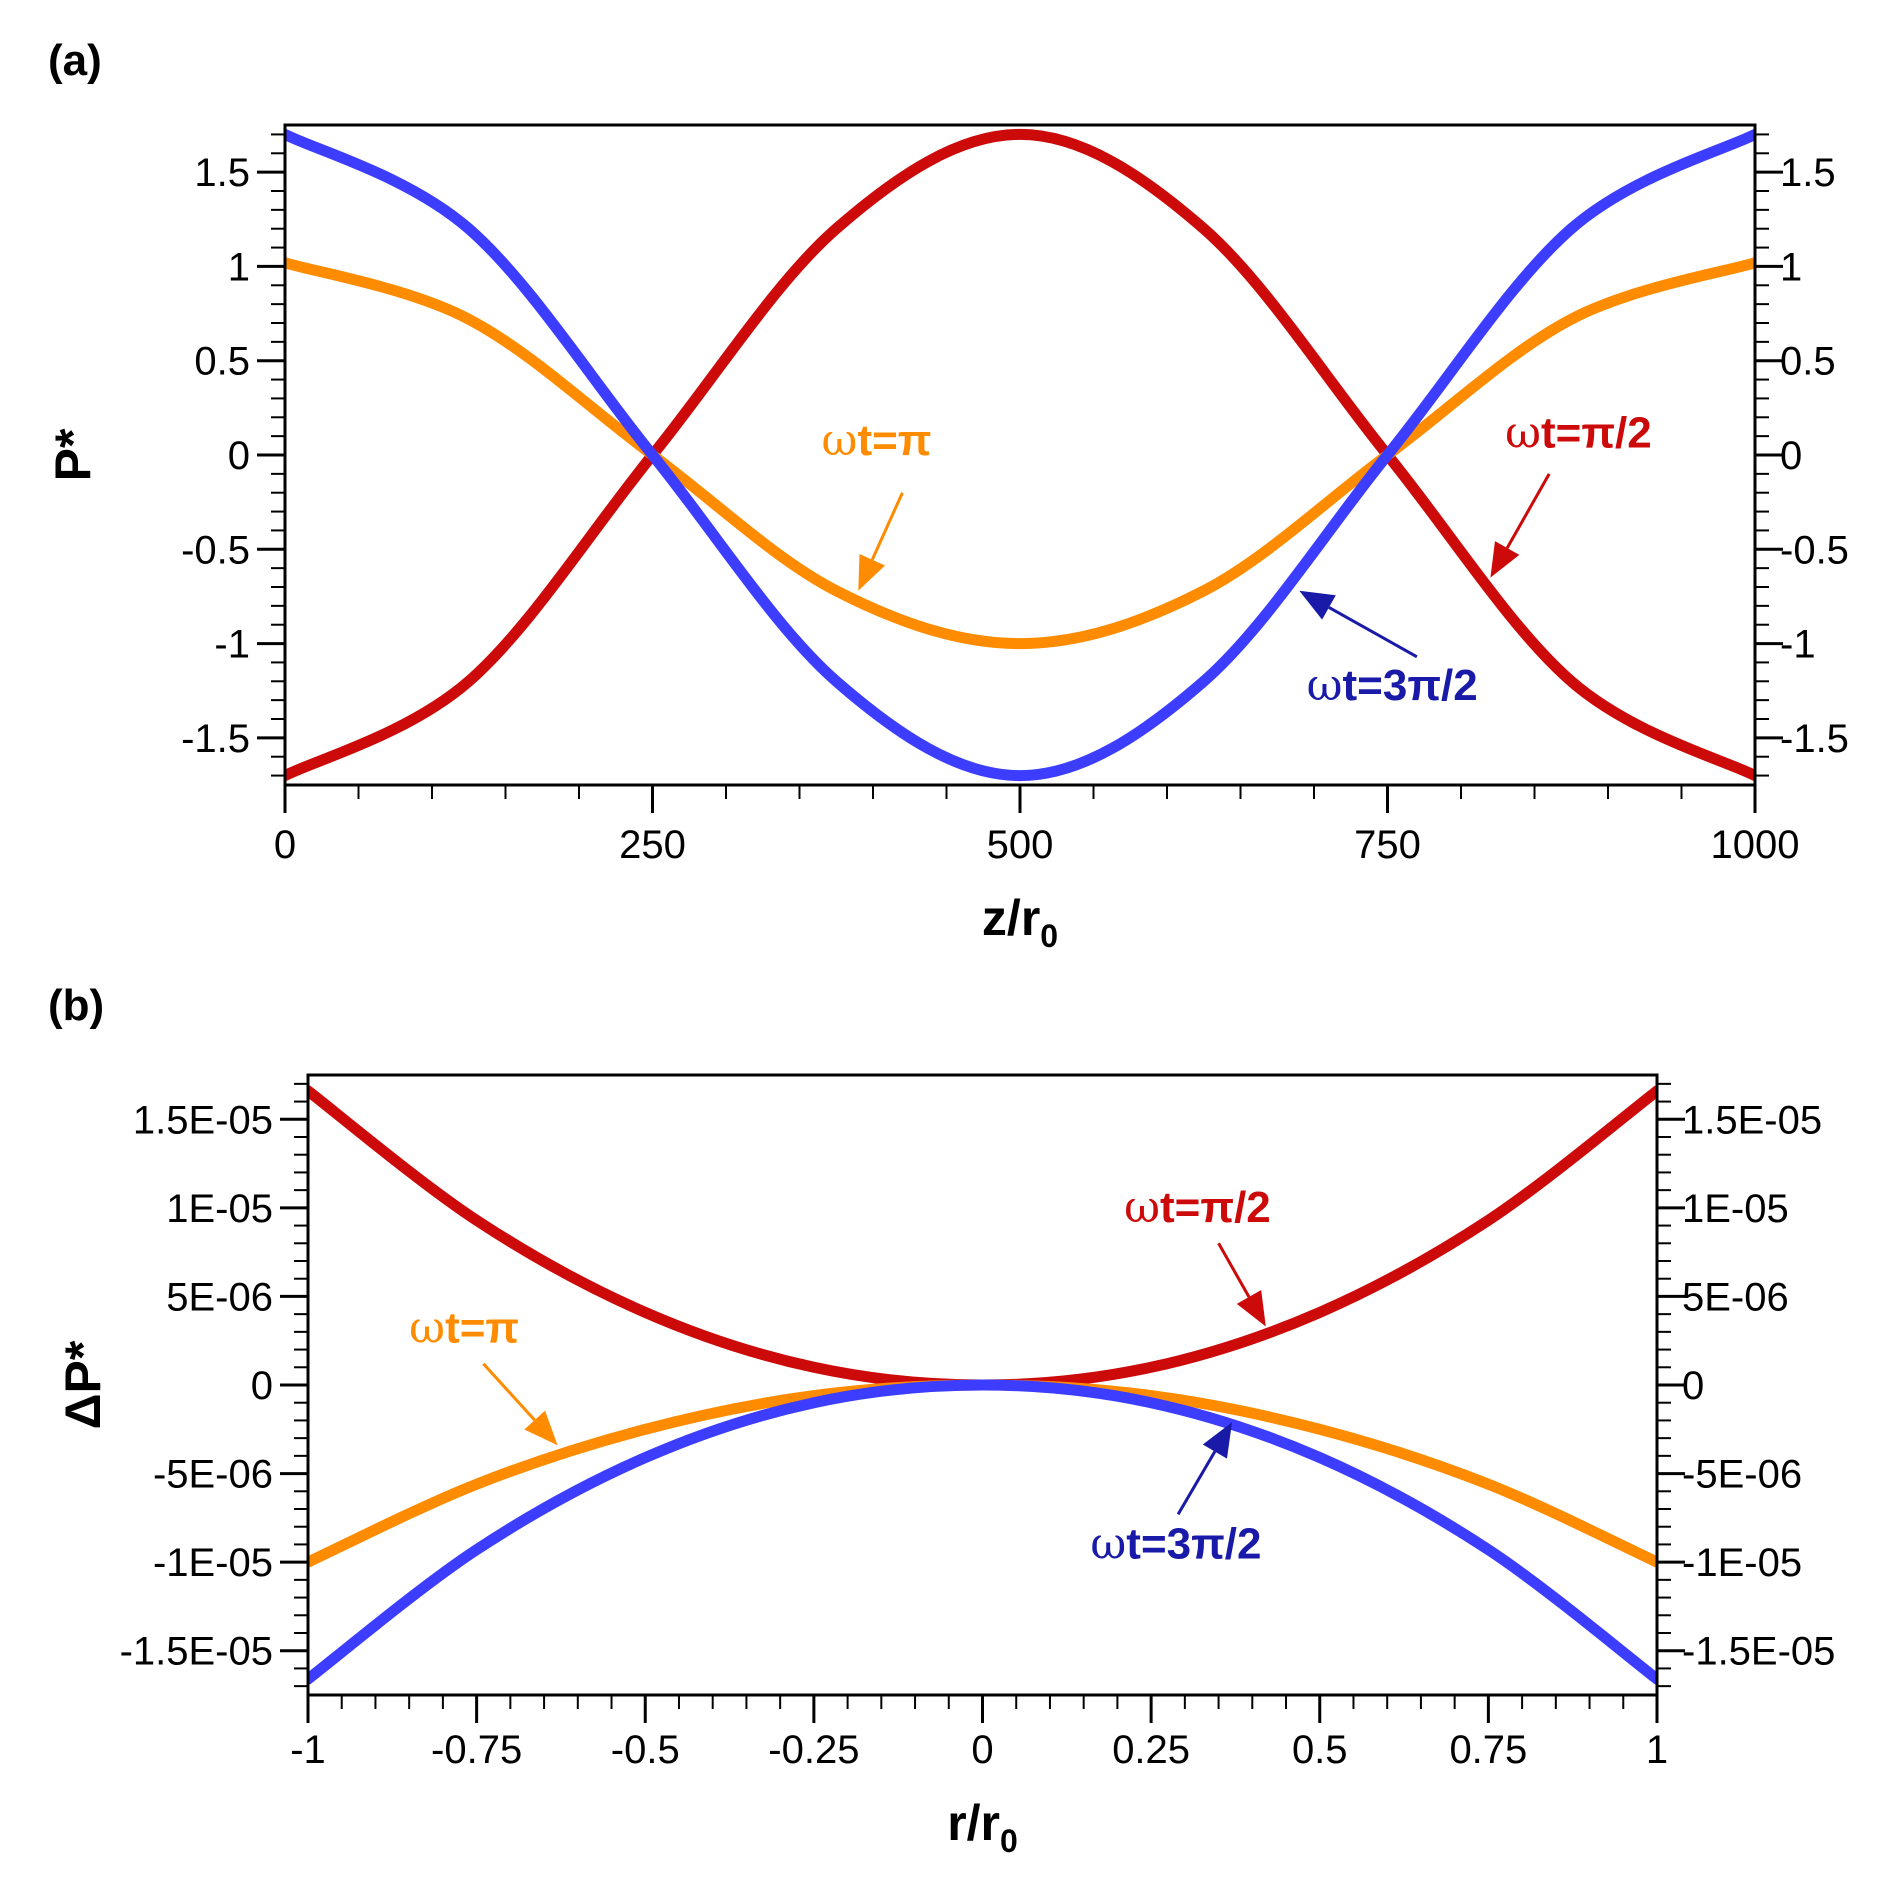  What do you see at coordinates (1742, 1475) in the screenshot?
I see `y-tick-label-right: -5E-06` at bounding box center [1742, 1475].